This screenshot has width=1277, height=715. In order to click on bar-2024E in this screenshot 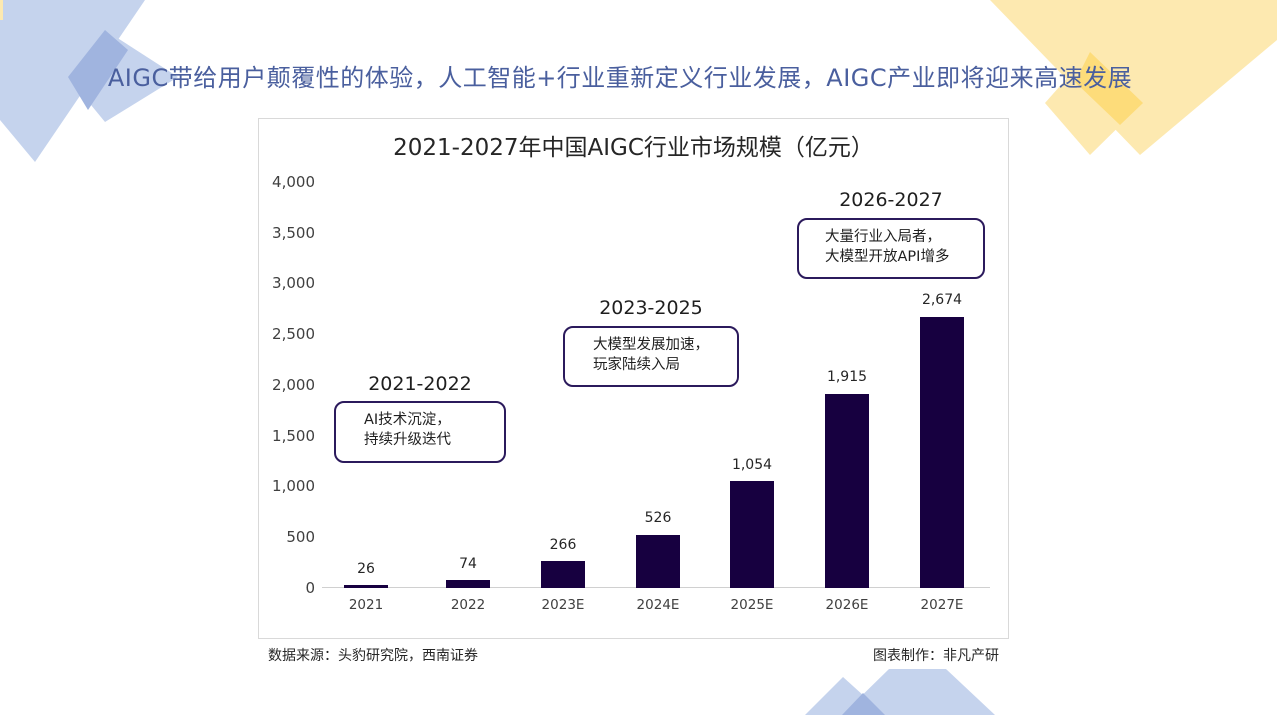, I will do `click(658, 561)`.